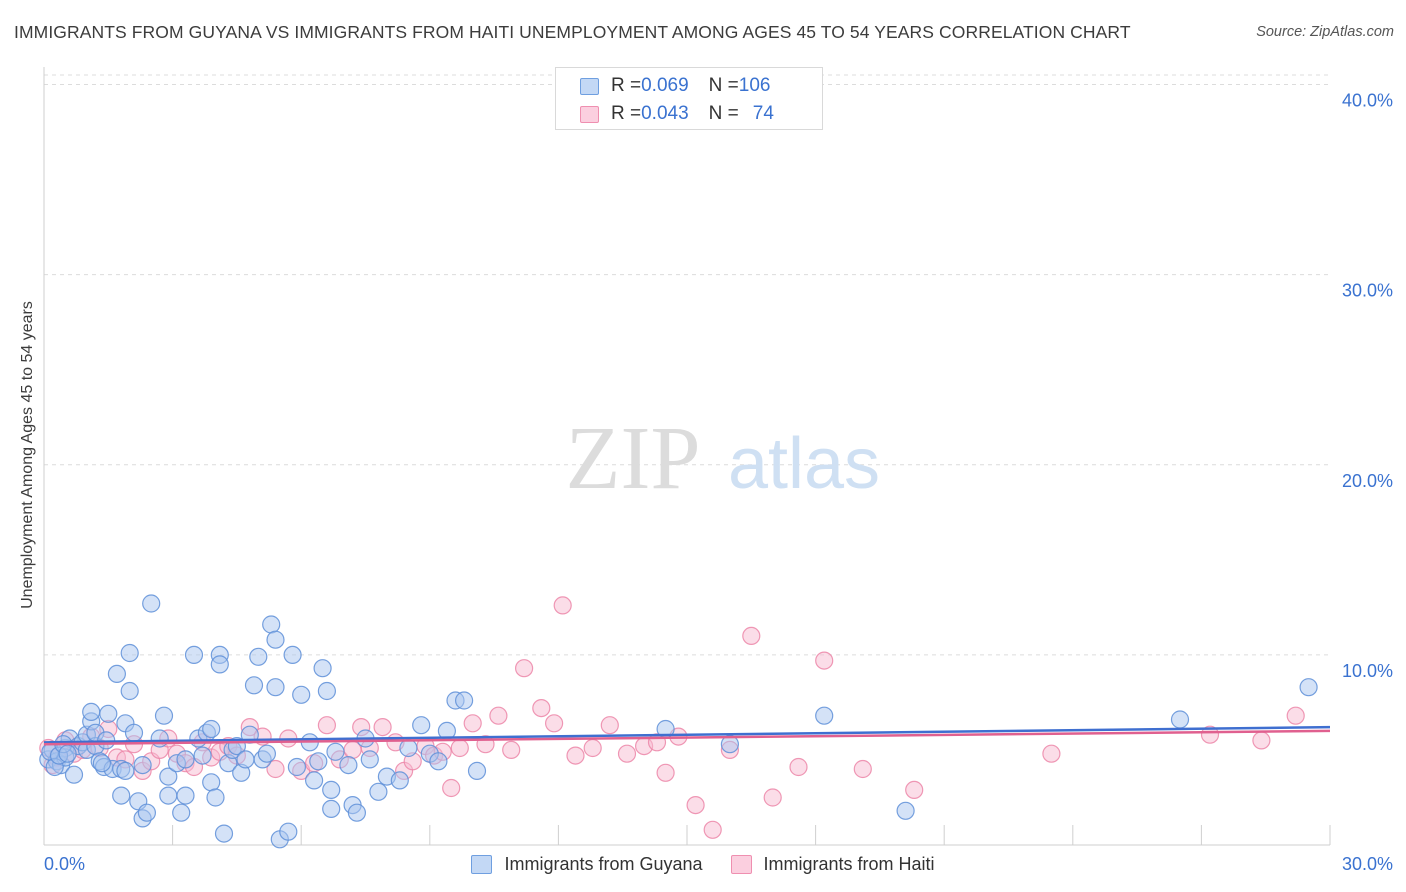 This screenshot has height=892, width=1406. I want to click on guyana-trend-line, so click(687, 734).